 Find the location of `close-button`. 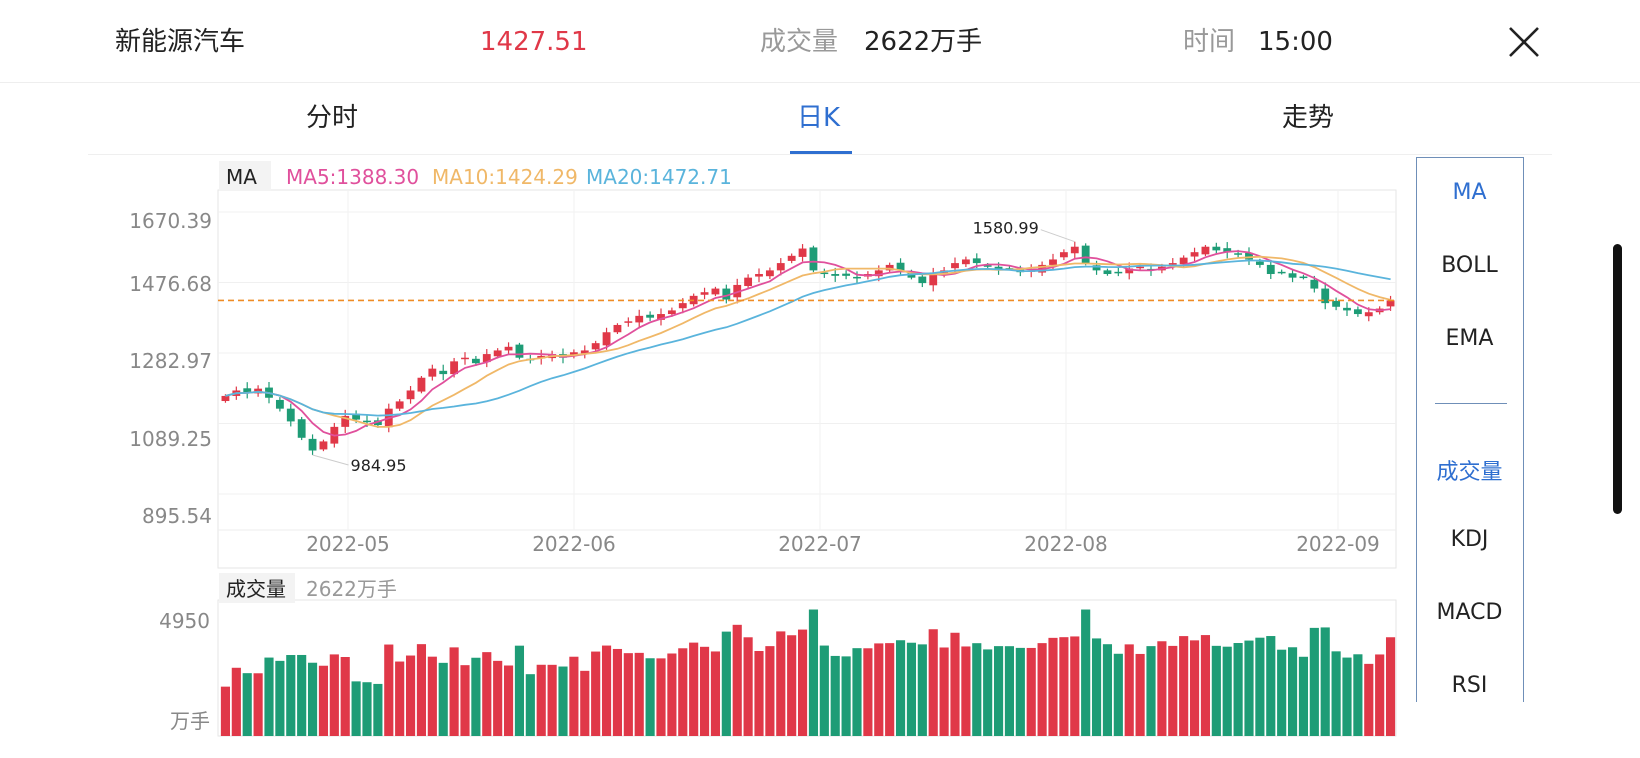

close-button is located at coordinates (1524, 42).